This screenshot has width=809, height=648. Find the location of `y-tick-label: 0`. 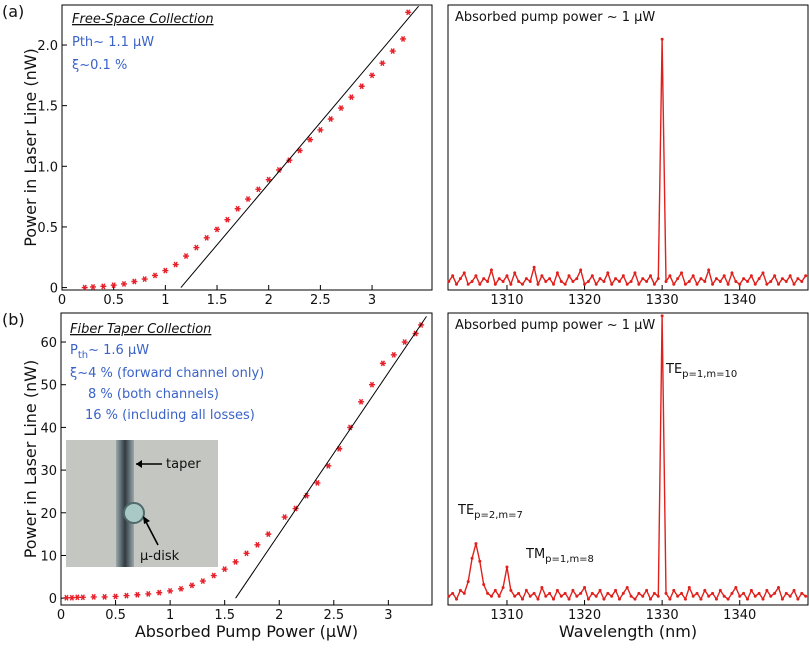

y-tick-label: 0 is located at coordinates (53, 599).